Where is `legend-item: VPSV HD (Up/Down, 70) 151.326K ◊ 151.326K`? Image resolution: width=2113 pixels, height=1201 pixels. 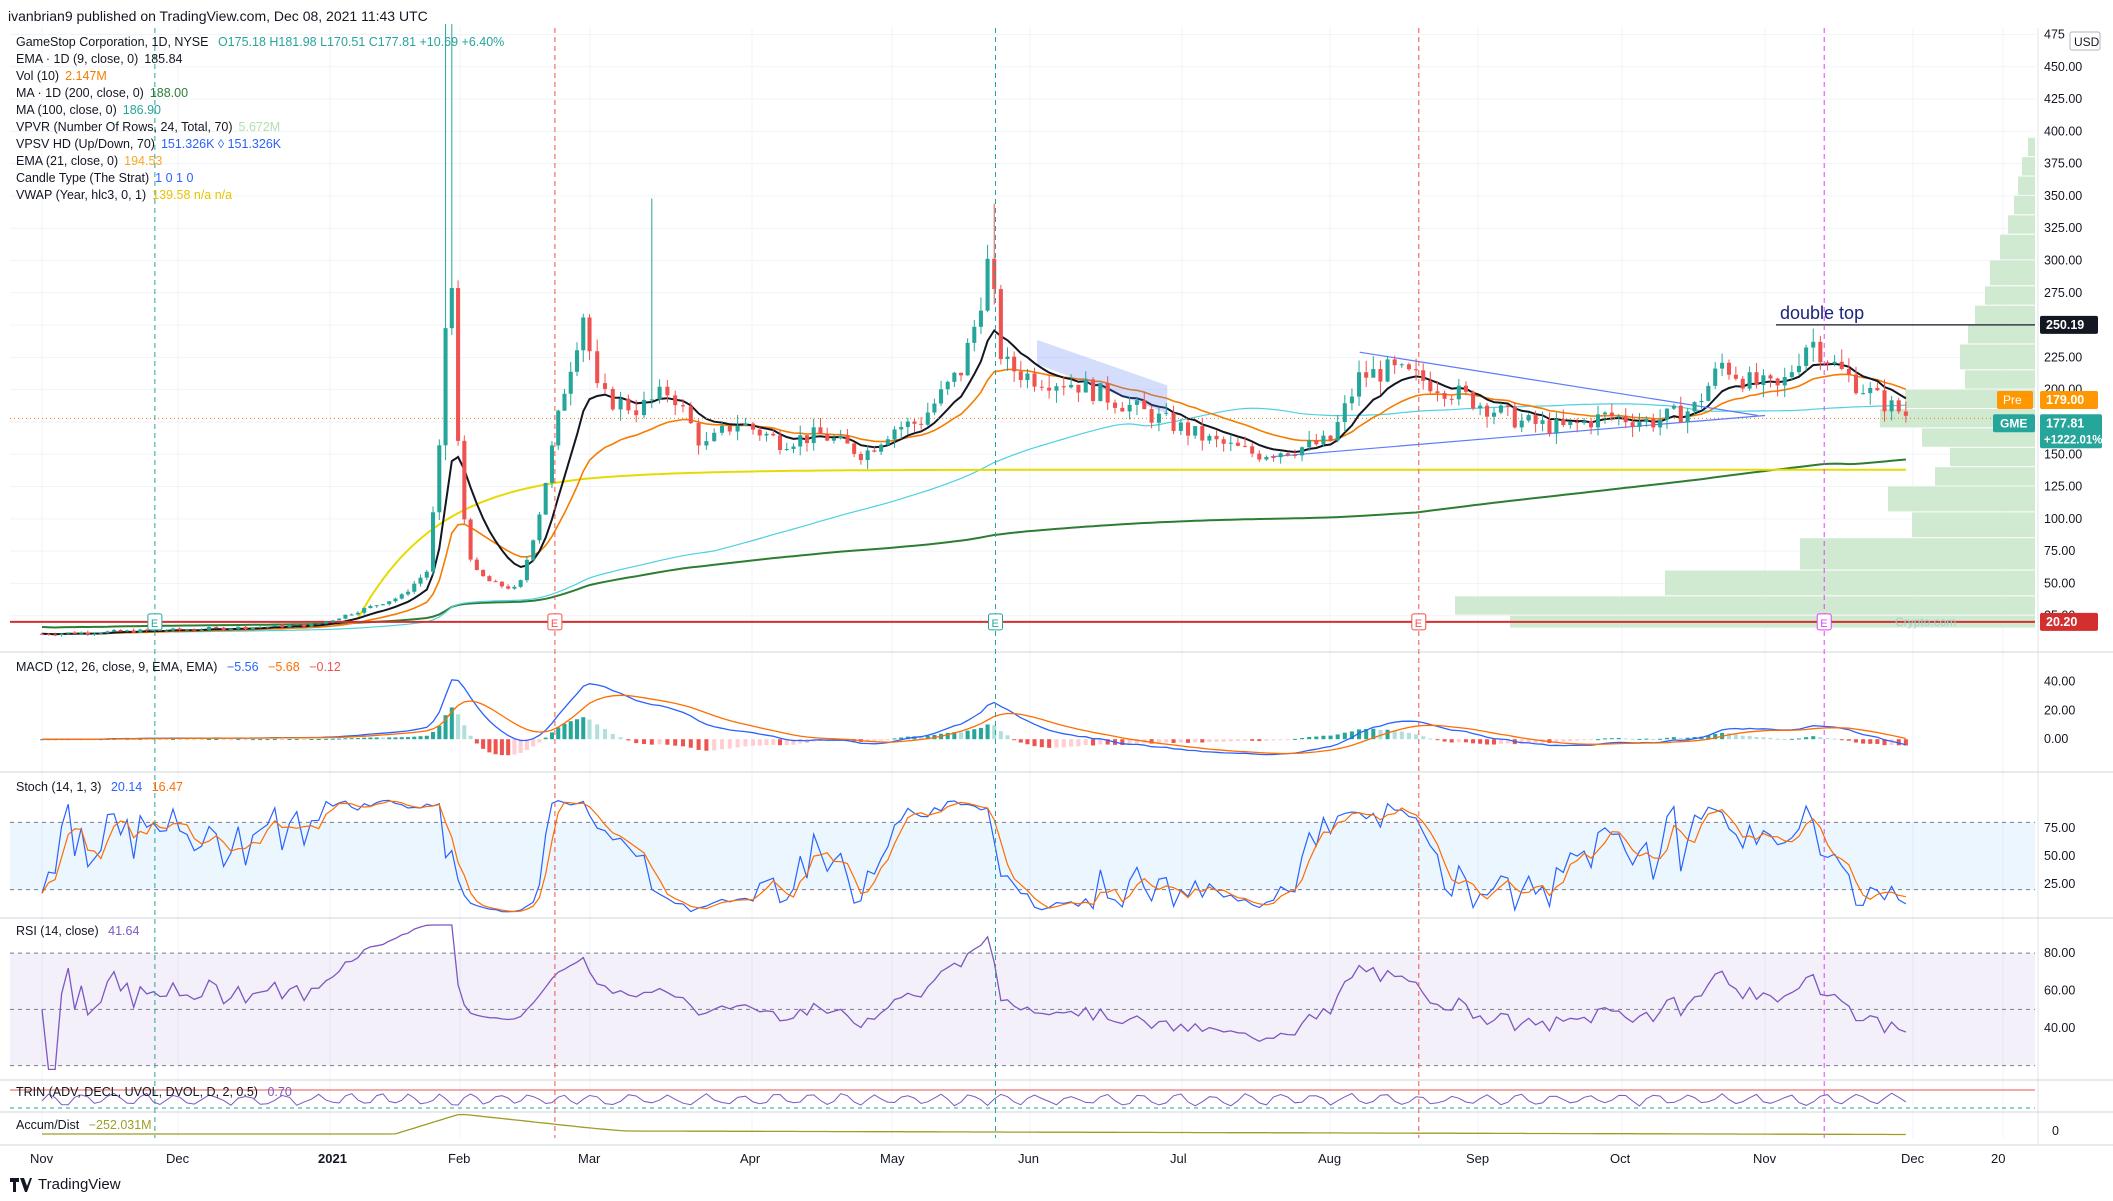
legend-item: VPSV HD (Up/Down, 70) 151.326K ◊ 151.326K is located at coordinates (263, 144).